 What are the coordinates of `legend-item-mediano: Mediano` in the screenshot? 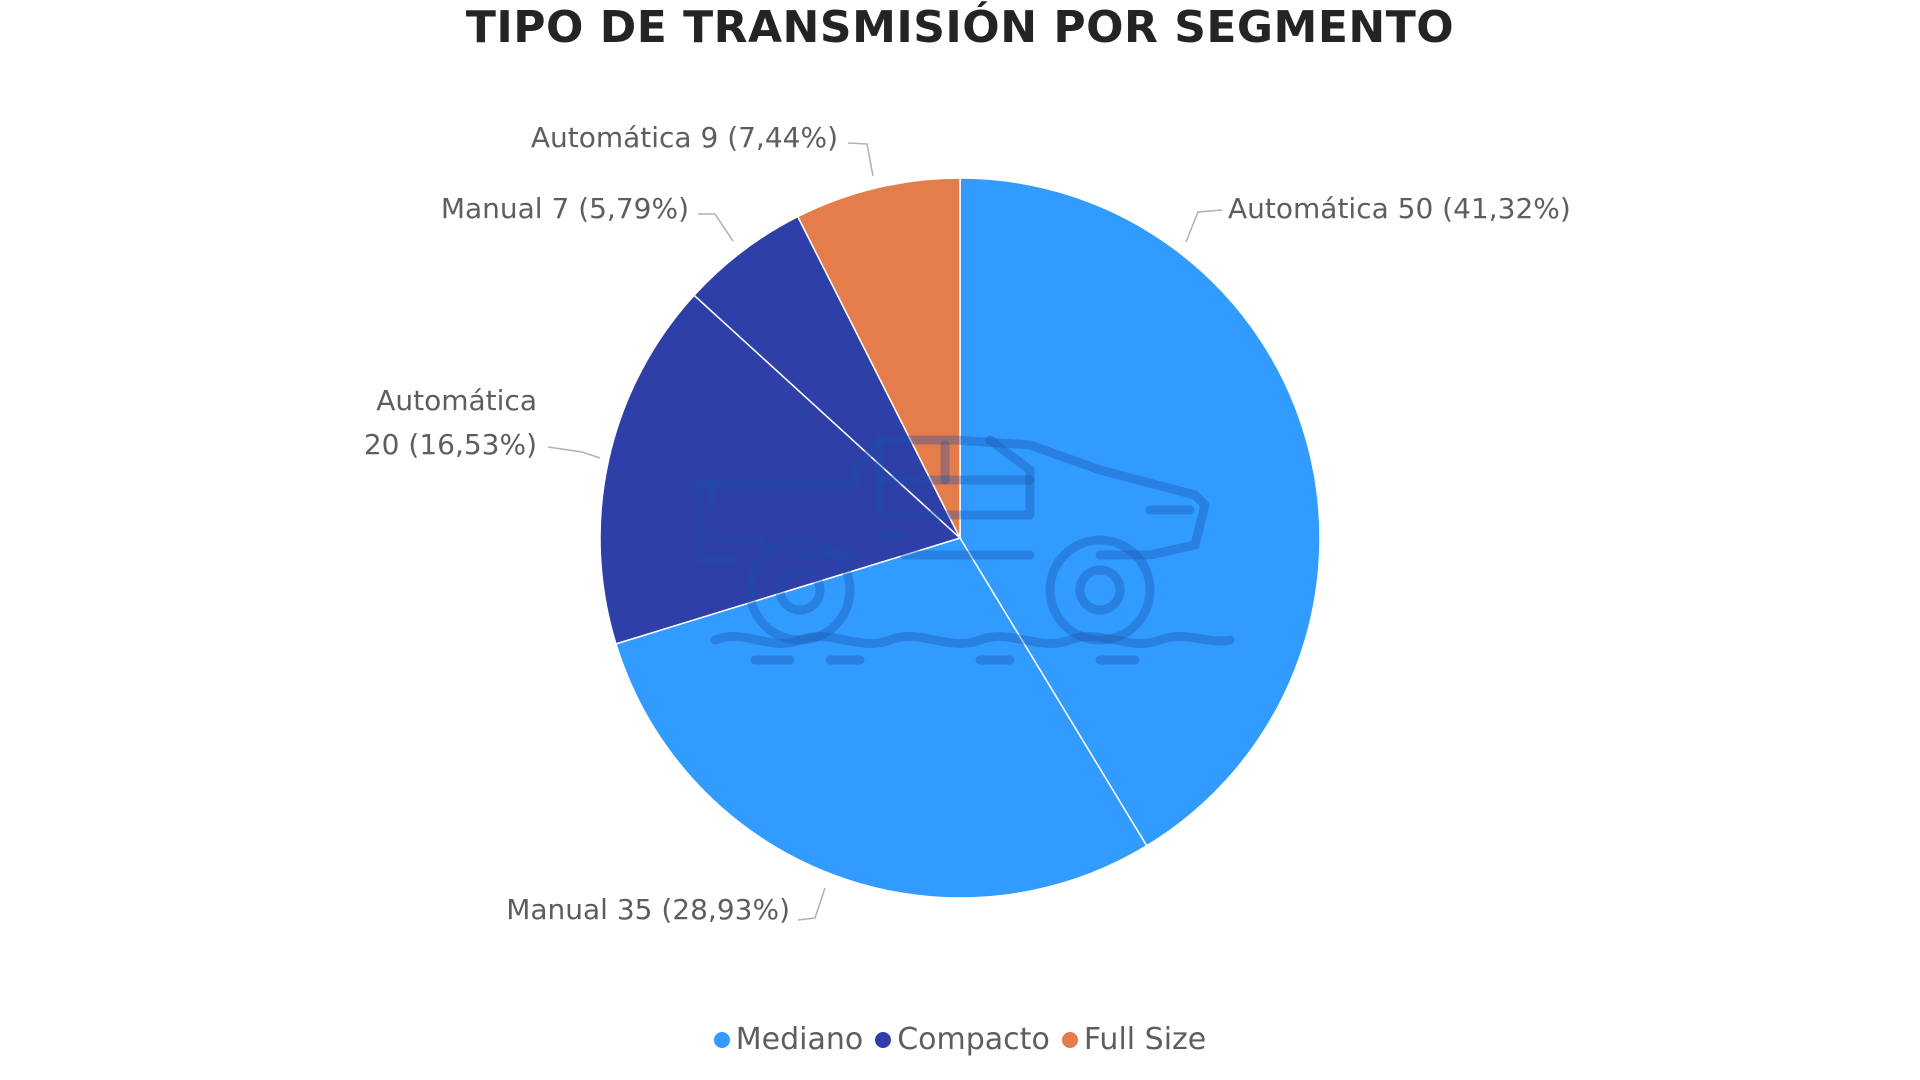 It's located at (788, 1039).